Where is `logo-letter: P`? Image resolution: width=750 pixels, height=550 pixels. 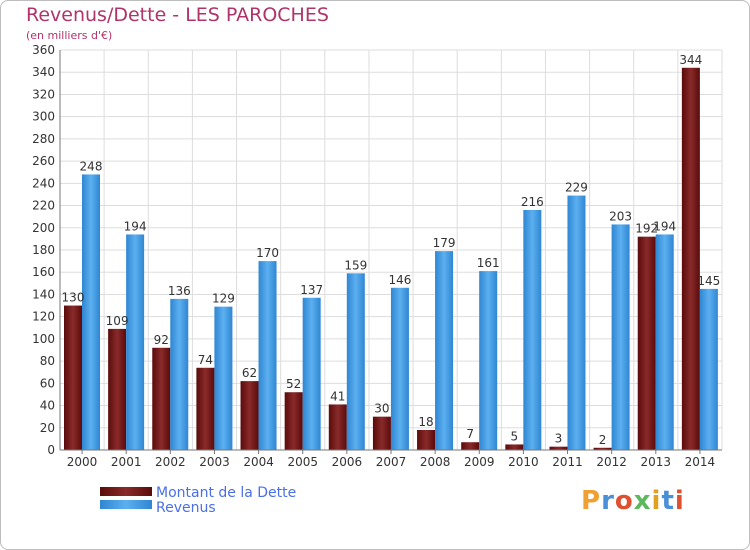 logo-letter: P is located at coordinates (591, 501).